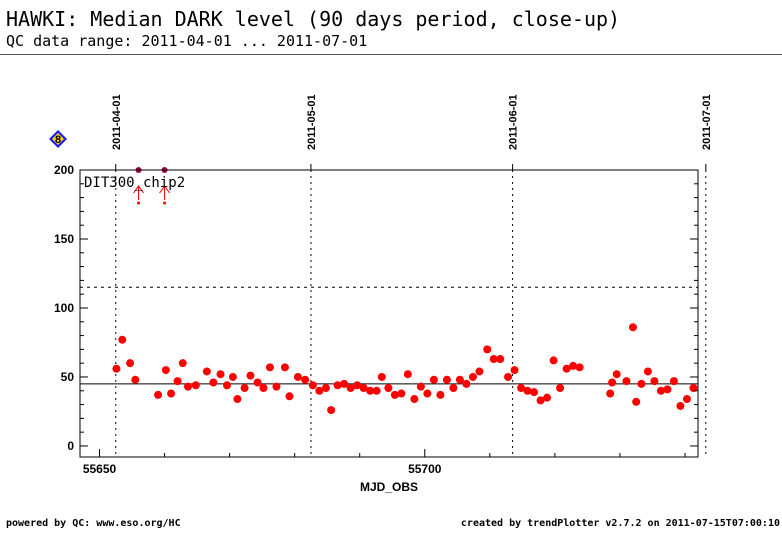 The width and height of the screenshot is (782, 542). I want to click on y-tick-label: 150, so click(64, 239).